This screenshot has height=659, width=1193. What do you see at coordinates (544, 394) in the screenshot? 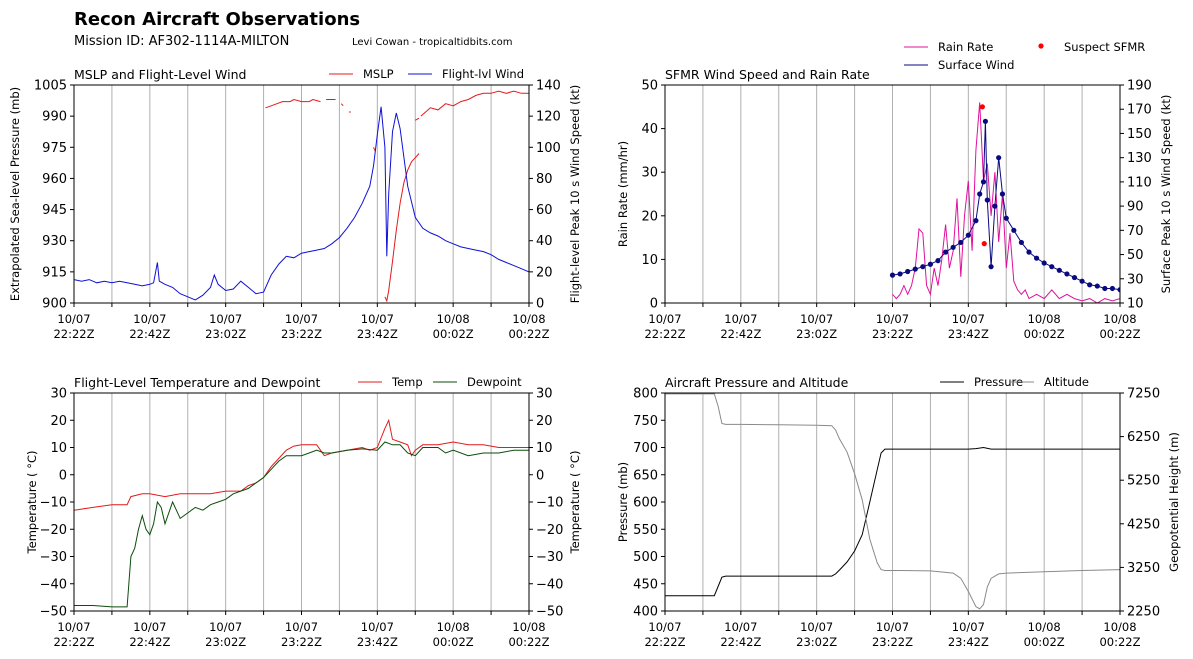
I see `y2-tick-label: 30` at bounding box center [544, 394].